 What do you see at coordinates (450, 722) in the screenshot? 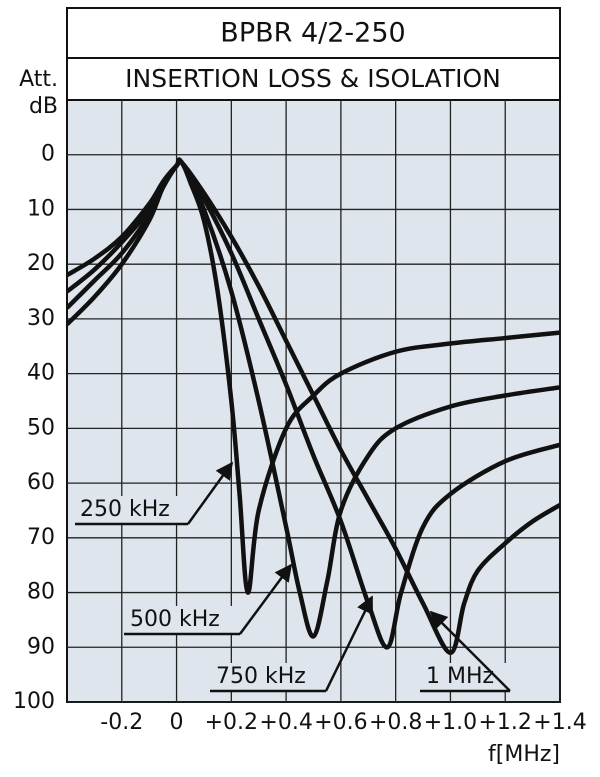
I see `x-tick-label: +1.0` at bounding box center [450, 722].